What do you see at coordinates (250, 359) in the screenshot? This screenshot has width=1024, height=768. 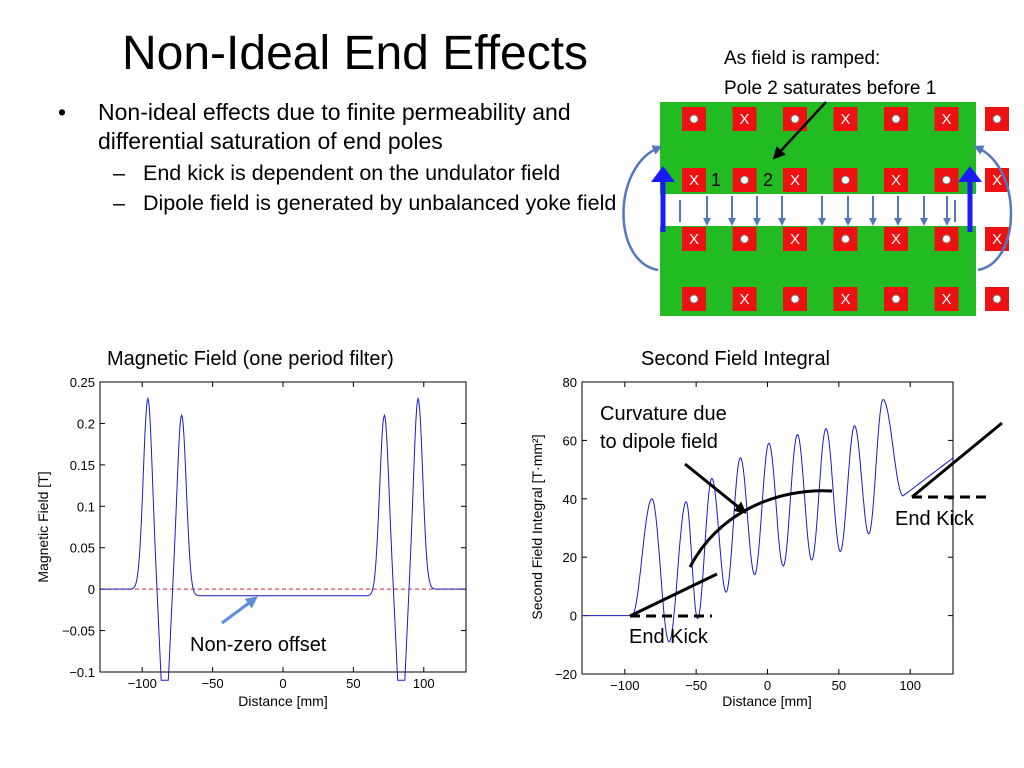 I see `chart-title: Magnetic Field (one period filter)` at bounding box center [250, 359].